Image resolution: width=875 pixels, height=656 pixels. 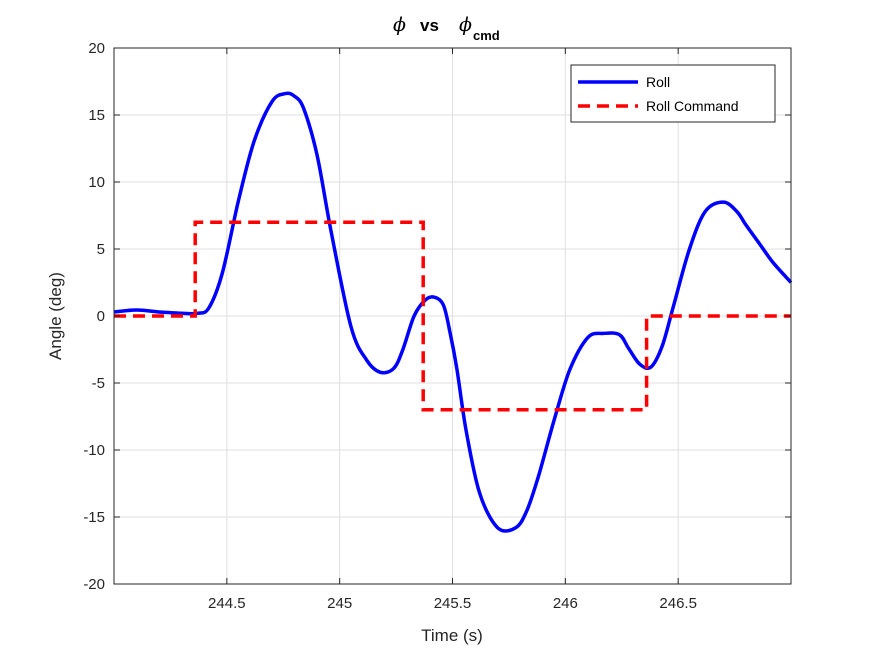 What do you see at coordinates (465, 25) in the screenshot?
I see `title-symbol-phi-cmd: ϕ` at bounding box center [465, 25].